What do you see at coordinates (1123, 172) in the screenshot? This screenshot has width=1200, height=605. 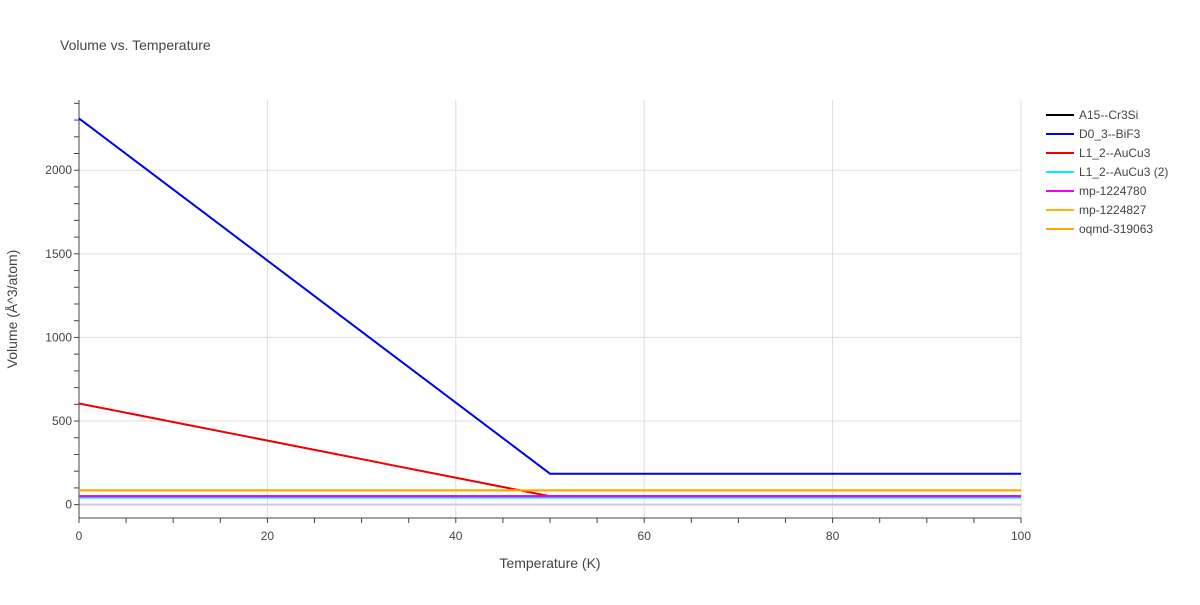 I see `legend-label-l1-2-aucu3-2: L1_2--AuCu3 (2)` at bounding box center [1123, 172].